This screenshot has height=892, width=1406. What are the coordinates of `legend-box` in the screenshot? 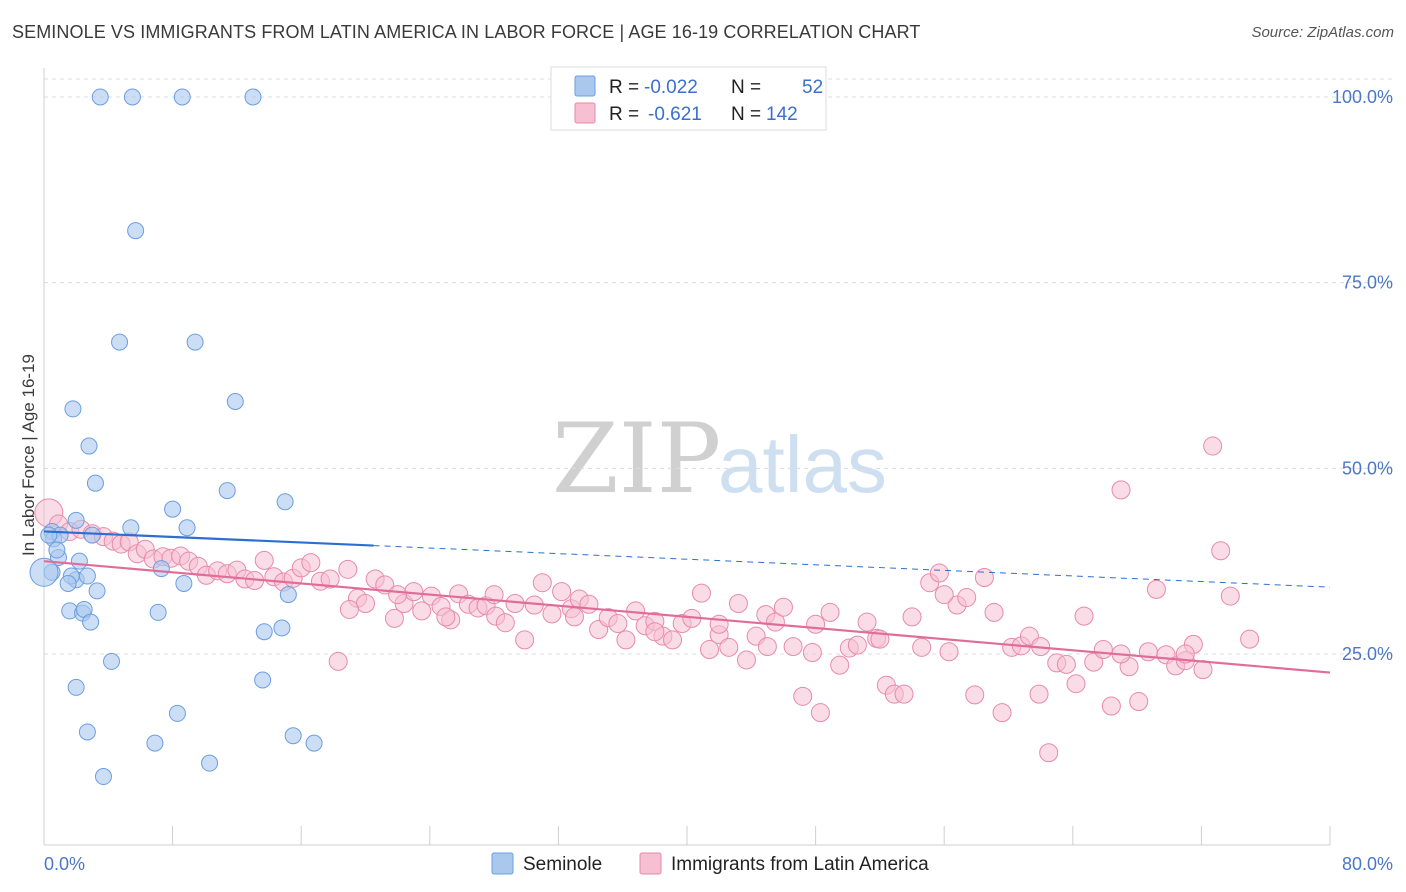 It's located at (688, 98).